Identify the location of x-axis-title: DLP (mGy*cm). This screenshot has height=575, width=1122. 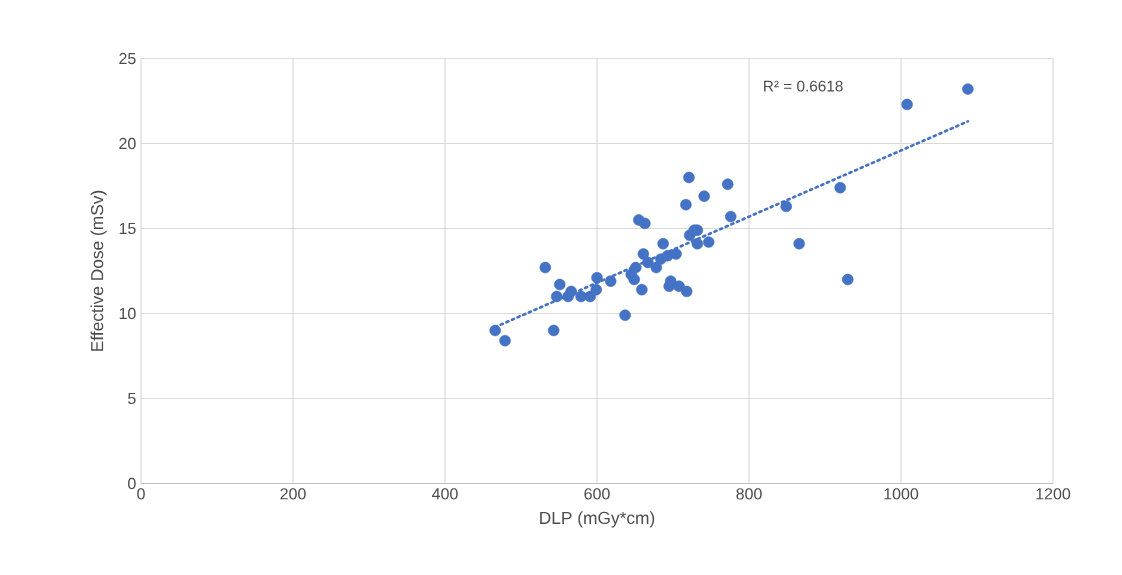
(597, 519).